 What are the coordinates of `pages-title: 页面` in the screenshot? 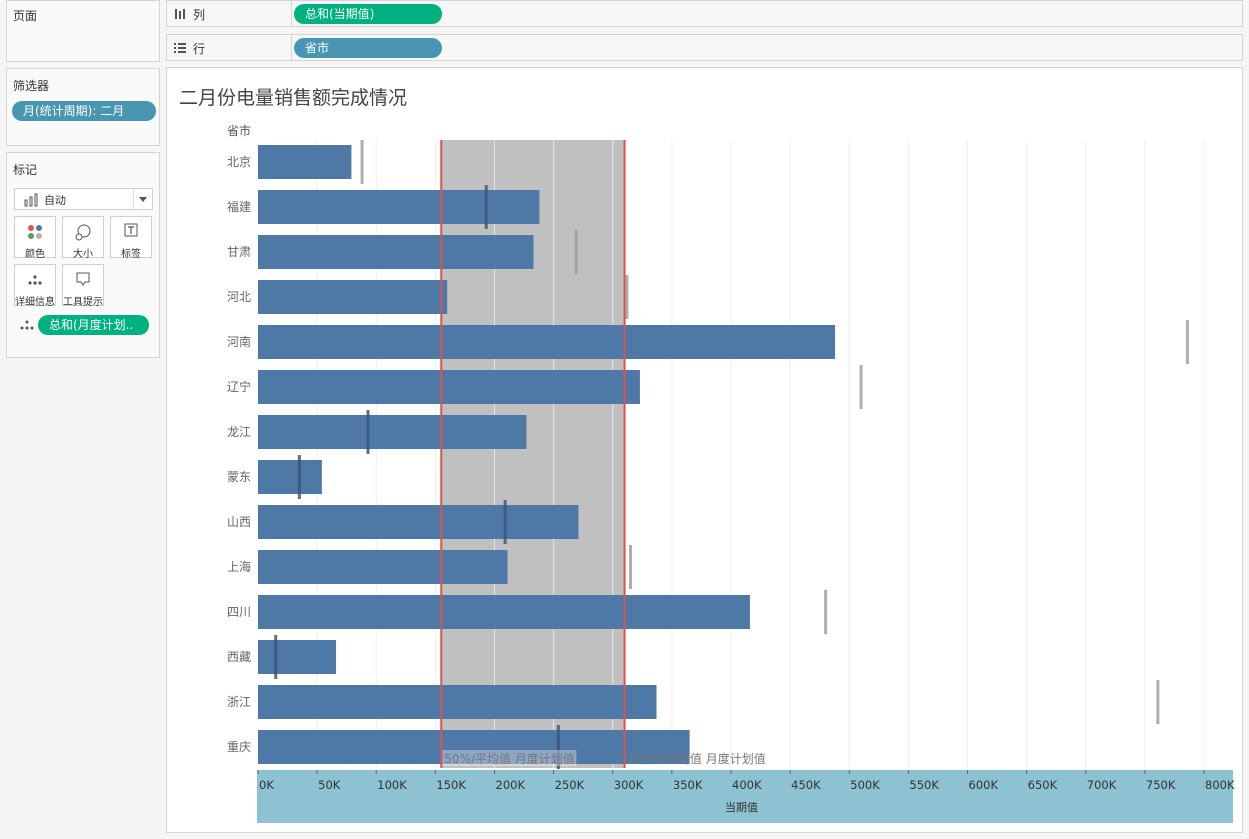 It's located at (25, 16).